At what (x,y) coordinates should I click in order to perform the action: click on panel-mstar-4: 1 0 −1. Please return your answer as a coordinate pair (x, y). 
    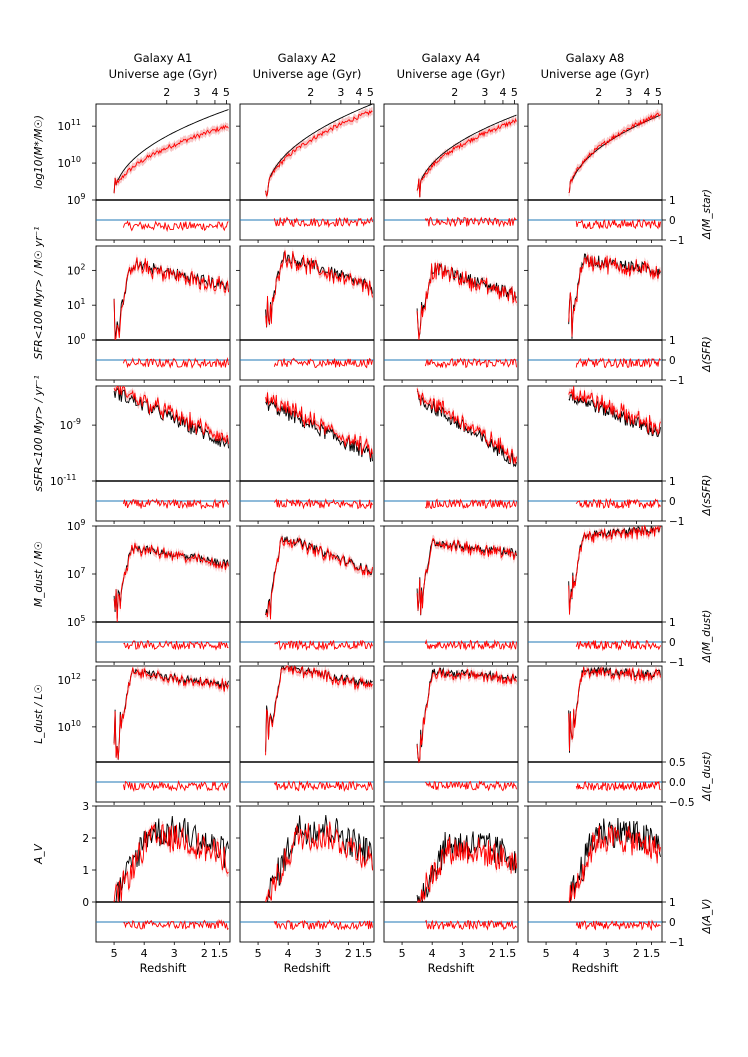
    Looking at the image, I should click on (604, 175).